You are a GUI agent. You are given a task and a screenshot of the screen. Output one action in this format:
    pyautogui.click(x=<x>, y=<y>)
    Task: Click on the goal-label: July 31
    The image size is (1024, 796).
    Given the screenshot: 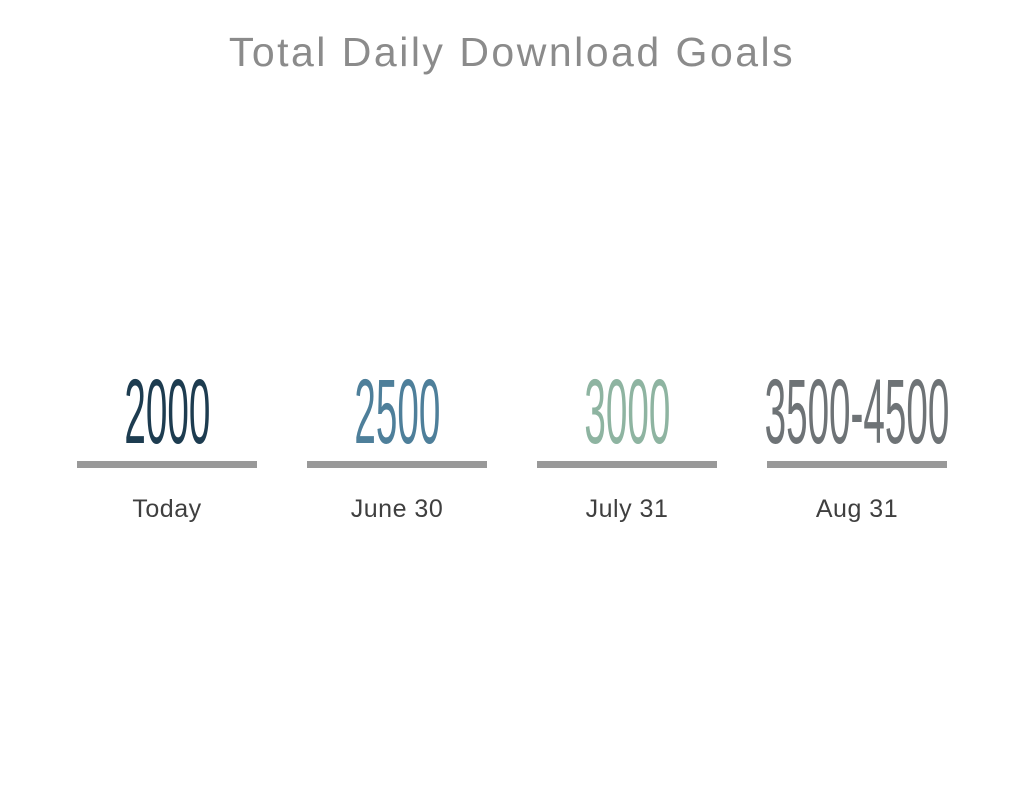 What is the action you would take?
    pyautogui.click(x=627, y=509)
    